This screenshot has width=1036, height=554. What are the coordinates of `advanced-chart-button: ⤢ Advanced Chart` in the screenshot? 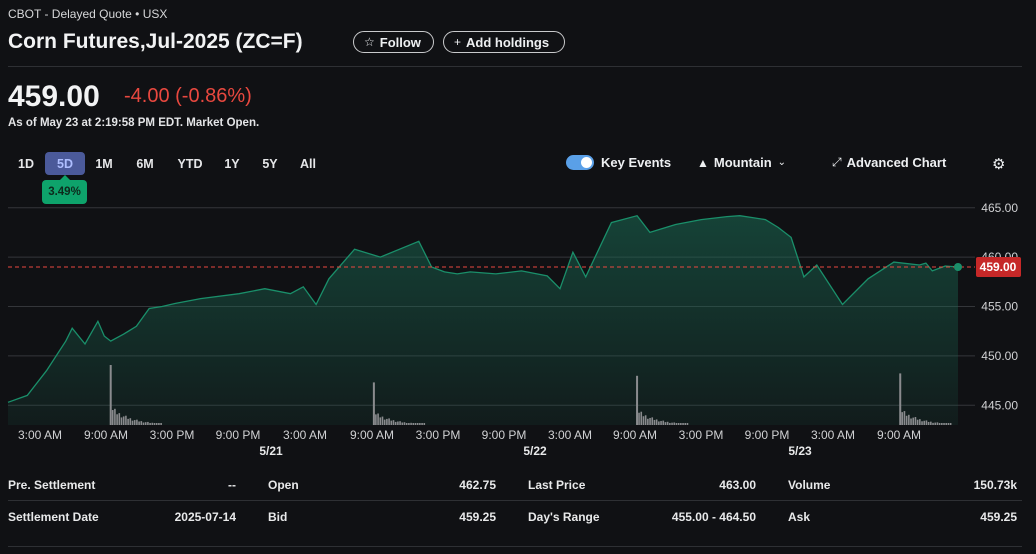 It's located at (889, 162).